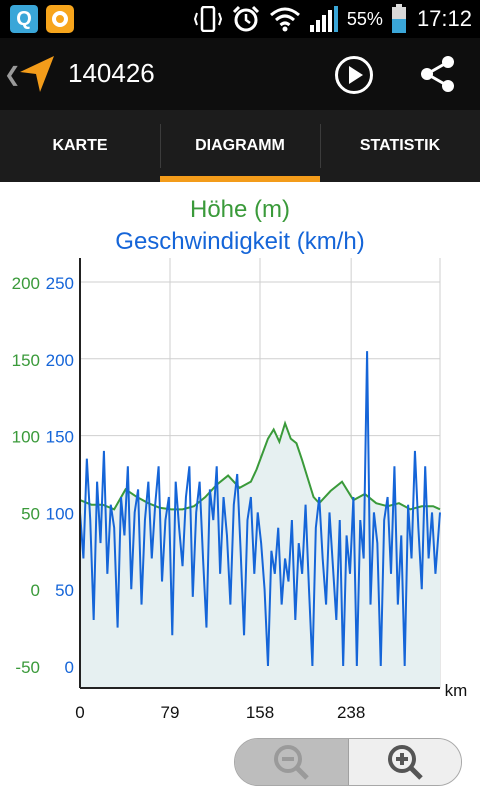 This screenshot has width=480, height=800. What do you see at coordinates (24, 19) in the screenshot?
I see `notification-app-icon-q: Q` at bounding box center [24, 19].